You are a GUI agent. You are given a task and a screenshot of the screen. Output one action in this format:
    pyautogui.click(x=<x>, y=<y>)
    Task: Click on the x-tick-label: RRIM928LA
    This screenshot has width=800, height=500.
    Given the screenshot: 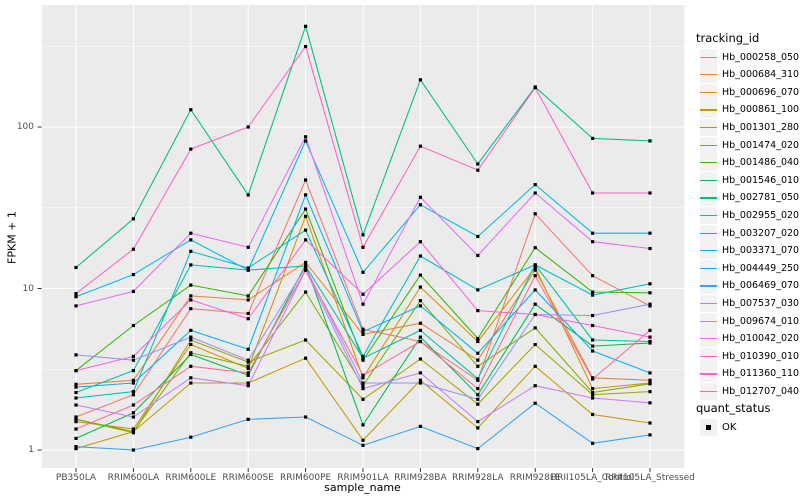 What is the action you would take?
    pyautogui.click(x=478, y=478)
    